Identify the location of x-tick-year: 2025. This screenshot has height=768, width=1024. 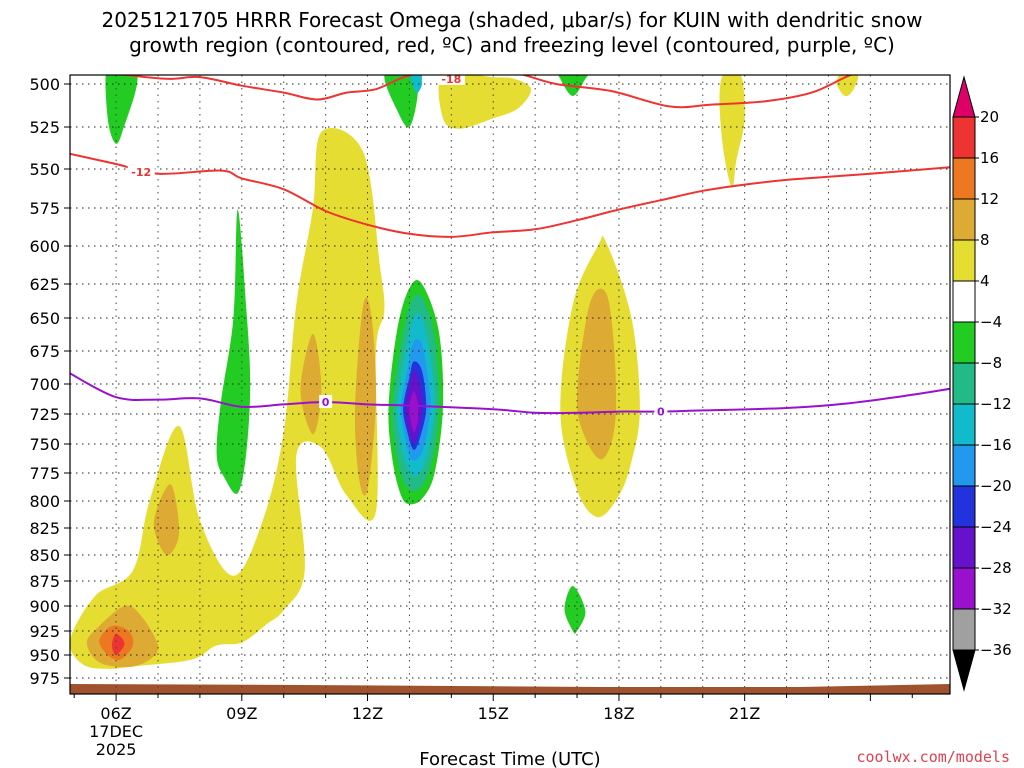
(116, 749).